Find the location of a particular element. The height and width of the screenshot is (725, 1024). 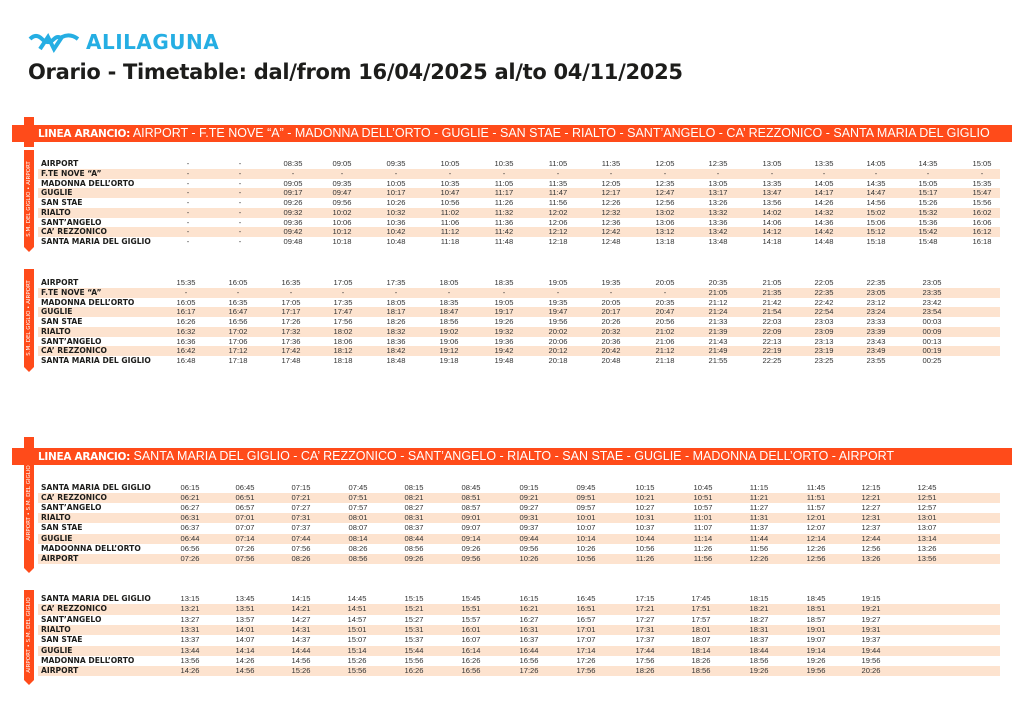

departure-time: 10:44 is located at coordinates (645, 538).